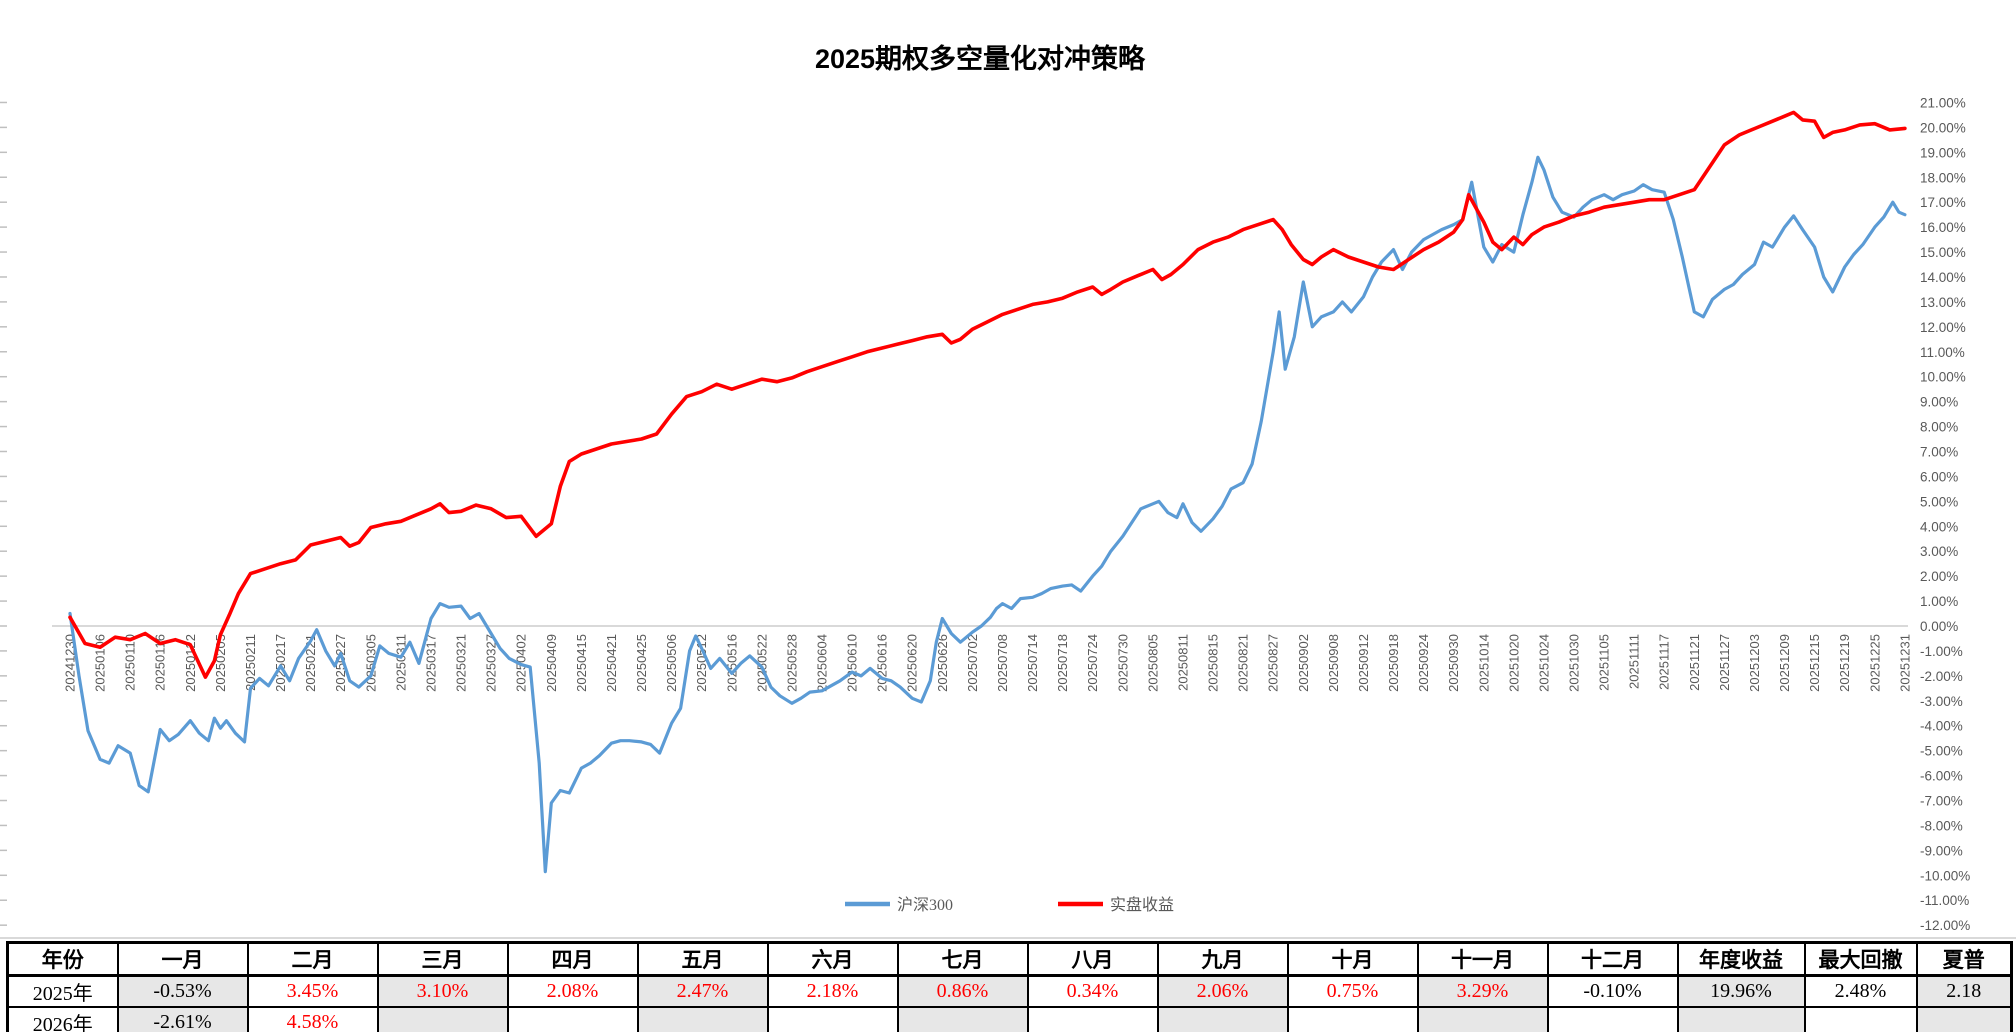 Image resolution: width=2016 pixels, height=1032 pixels. What do you see at coordinates (1352, 991) in the screenshot?
I see `value-cell: 0.75%` at bounding box center [1352, 991].